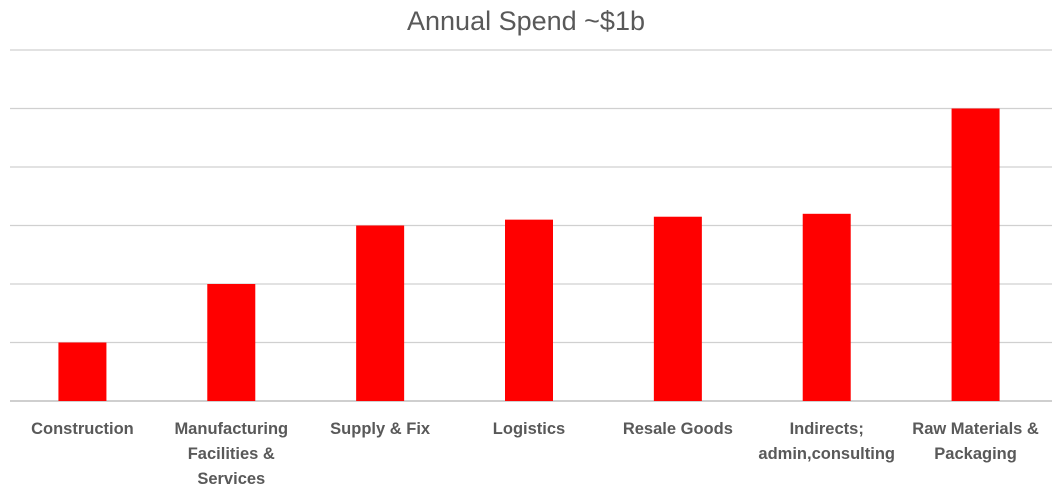  I want to click on x-tick-label: Supply & Fix, so click(380, 429).